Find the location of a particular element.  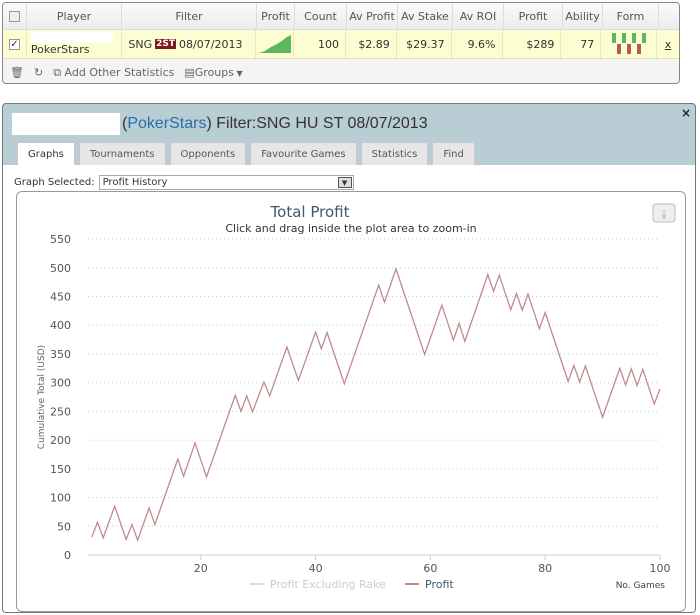

add-statistics-button: ⧉ Add Other Statistics is located at coordinates (113, 73).